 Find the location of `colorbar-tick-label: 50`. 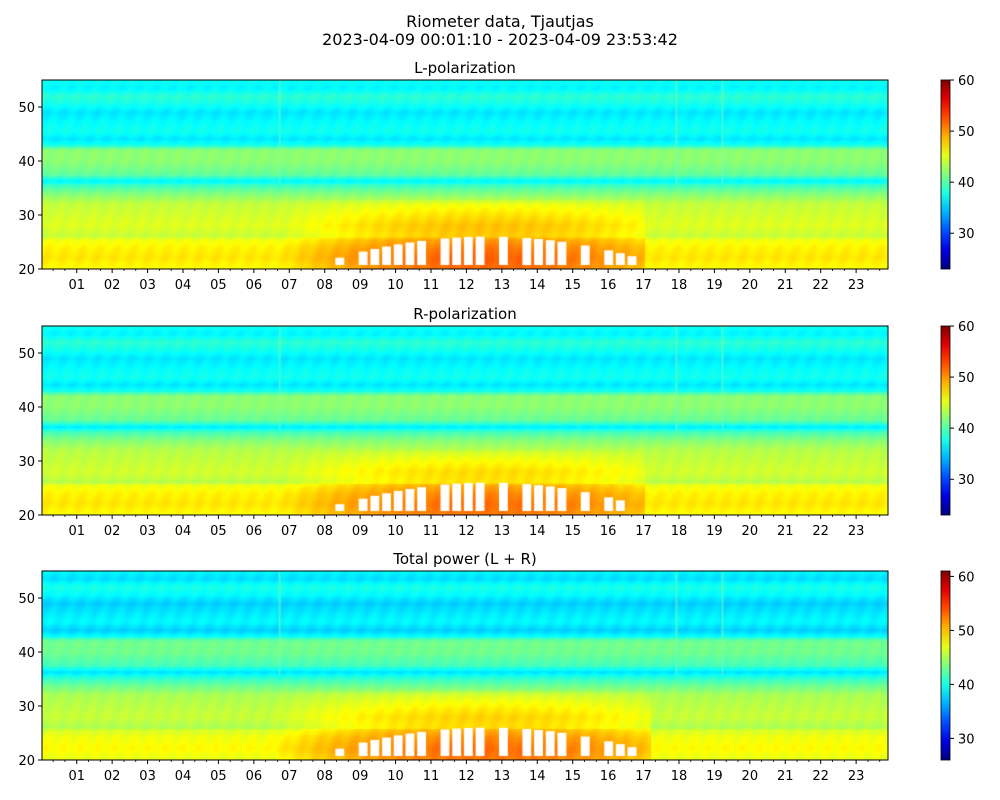

colorbar-tick-label: 50 is located at coordinates (966, 378).